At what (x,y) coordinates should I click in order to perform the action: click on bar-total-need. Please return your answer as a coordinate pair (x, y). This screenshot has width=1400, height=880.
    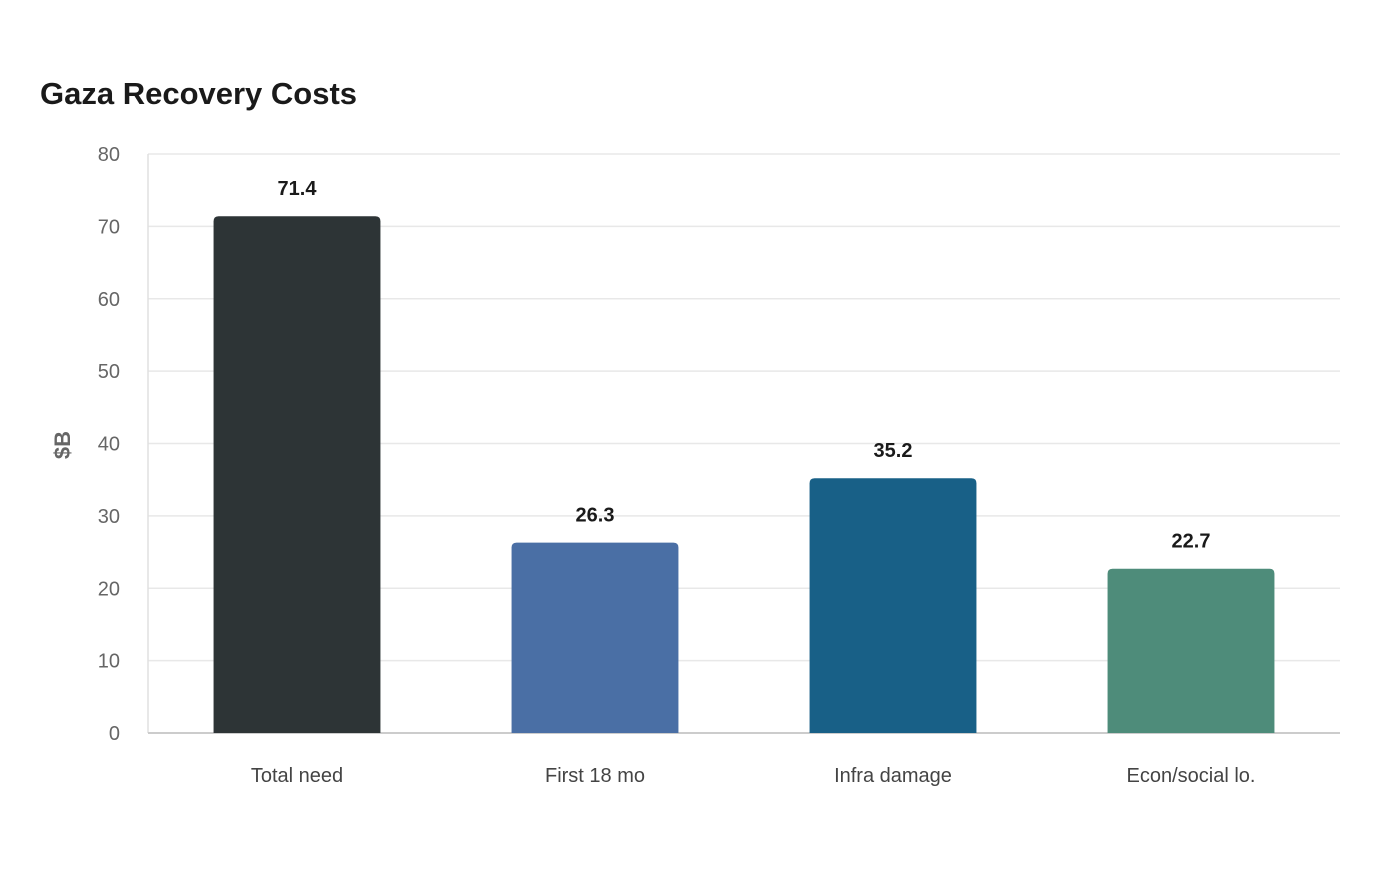
    Looking at the image, I should click on (297, 474).